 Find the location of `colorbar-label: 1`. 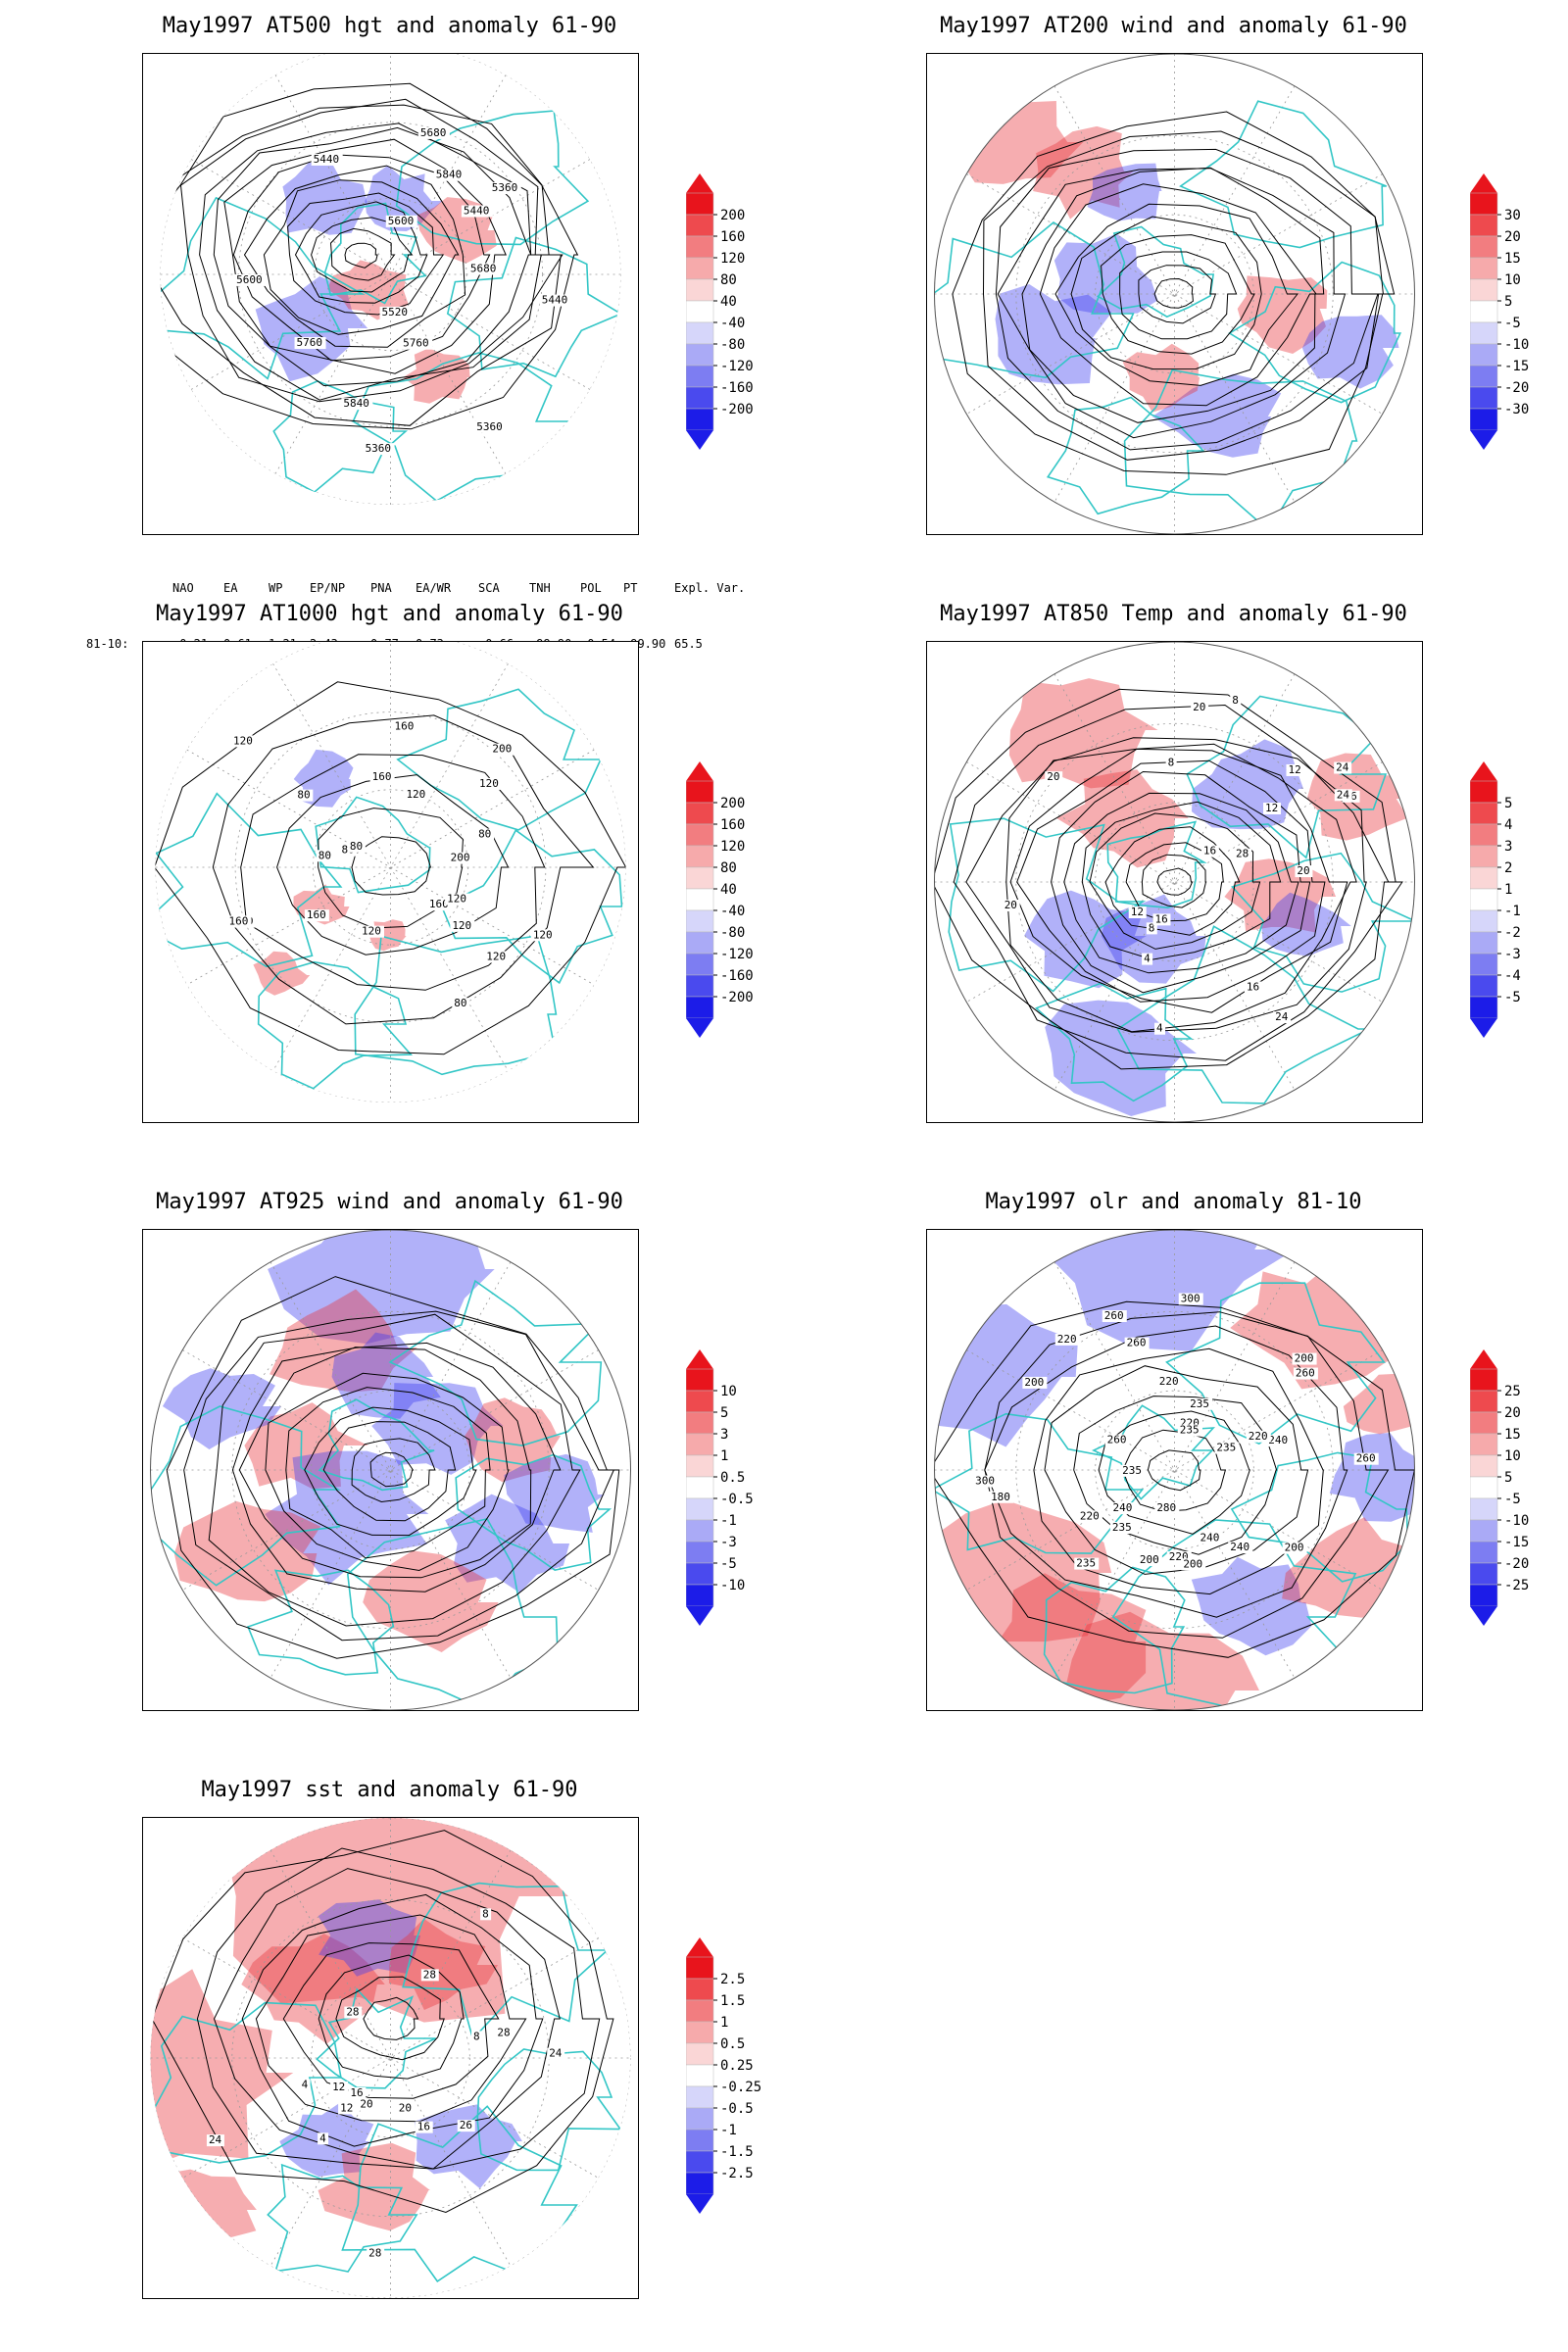

colorbar-label: 1 is located at coordinates (1508, 890).